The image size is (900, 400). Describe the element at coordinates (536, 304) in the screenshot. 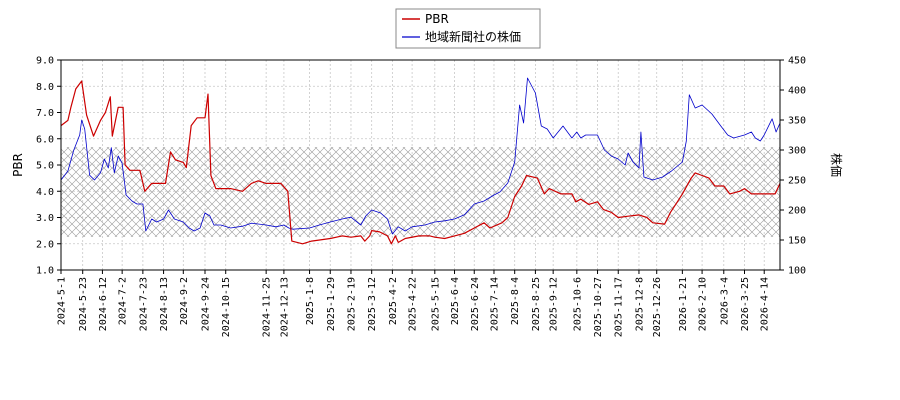

I see `tick-label: 2025-8-25` at that location.